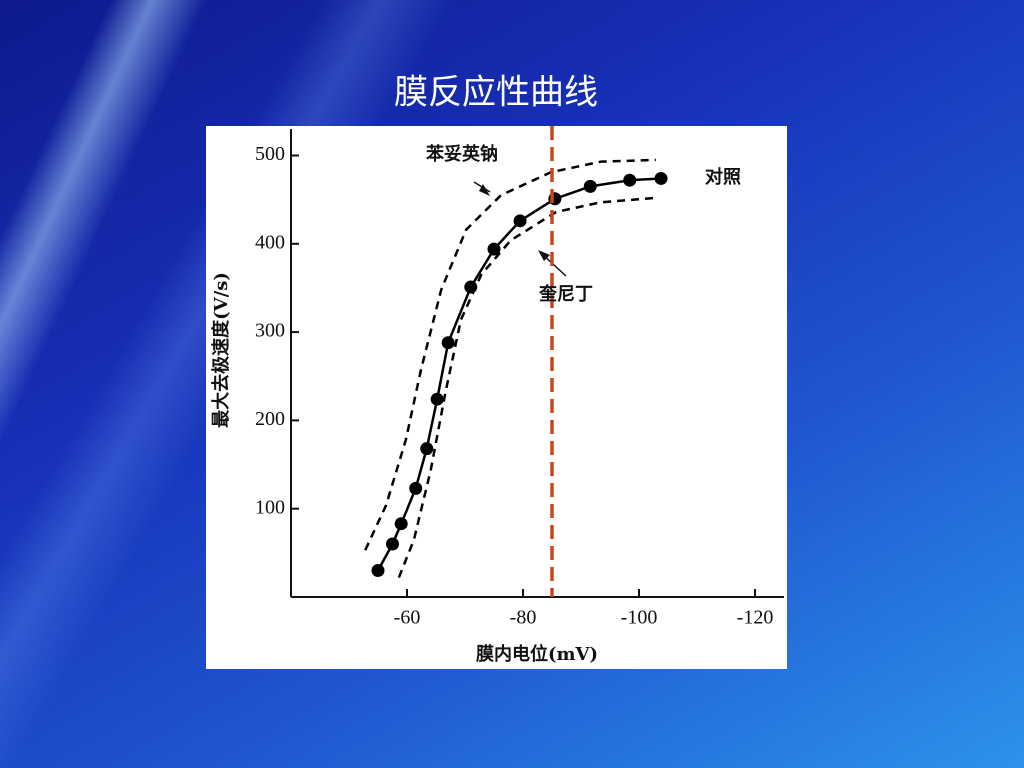 Image resolution: width=1024 pixels, height=768 pixels. I want to click on y-tick-label: 200, so click(270, 419).